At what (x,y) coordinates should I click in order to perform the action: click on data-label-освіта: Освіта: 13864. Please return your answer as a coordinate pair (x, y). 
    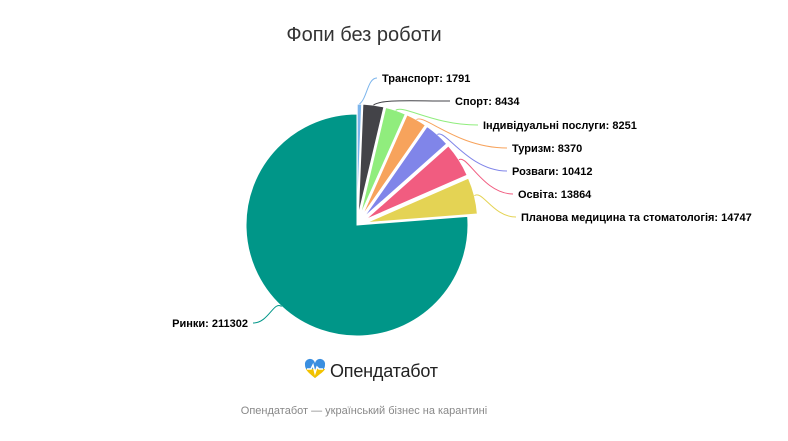
    Looking at the image, I should click on (555, 195).